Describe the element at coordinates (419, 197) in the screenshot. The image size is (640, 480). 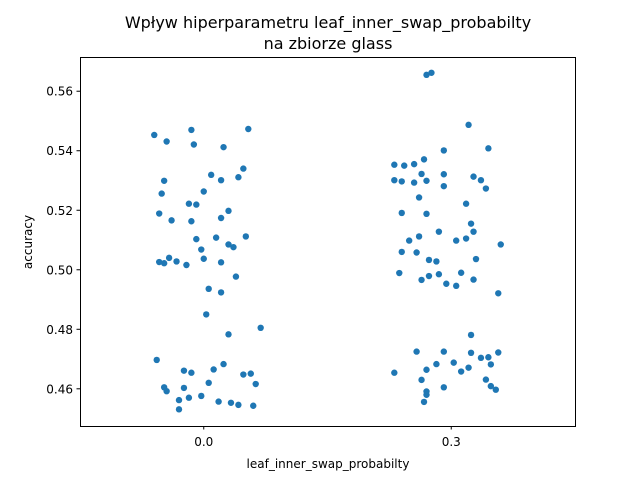
I see `data-point-0.3-19` at that location.